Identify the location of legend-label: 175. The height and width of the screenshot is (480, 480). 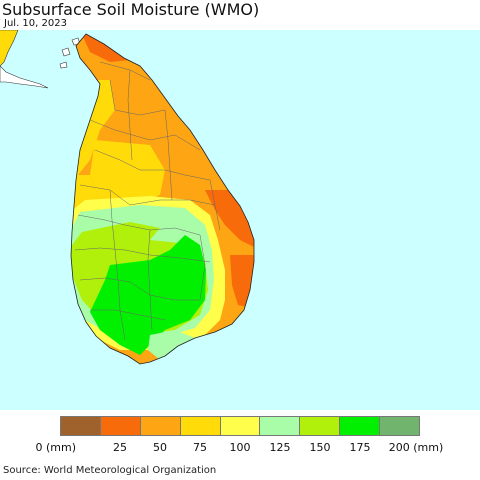
(360, 447).